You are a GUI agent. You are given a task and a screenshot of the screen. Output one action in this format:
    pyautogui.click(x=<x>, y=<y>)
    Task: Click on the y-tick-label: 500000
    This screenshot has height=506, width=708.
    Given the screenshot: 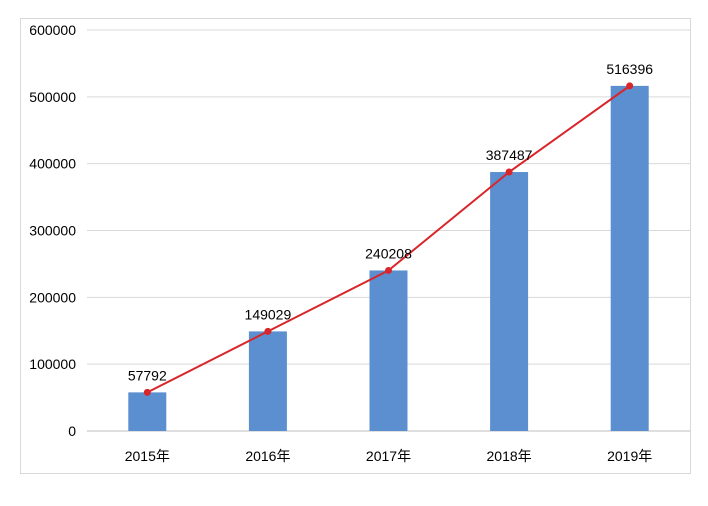 What is the action you would take?
    pyautogui.click(x=52, y=97)
    